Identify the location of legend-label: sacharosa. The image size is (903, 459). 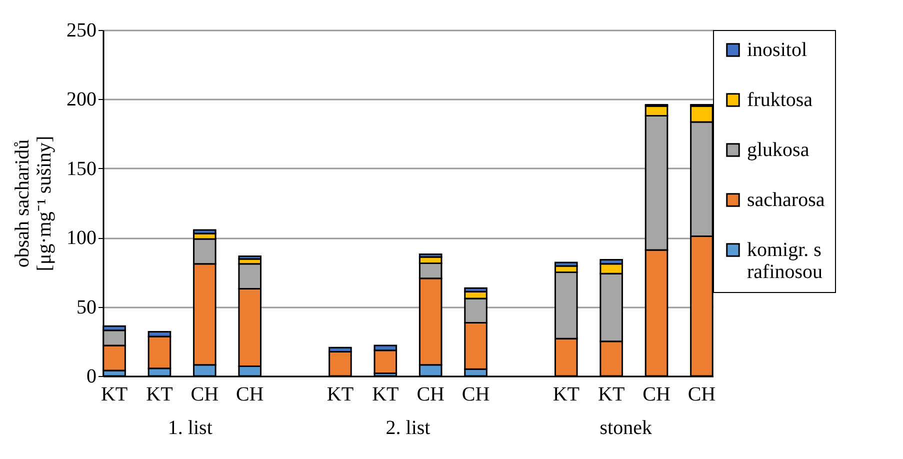
(786, 200).